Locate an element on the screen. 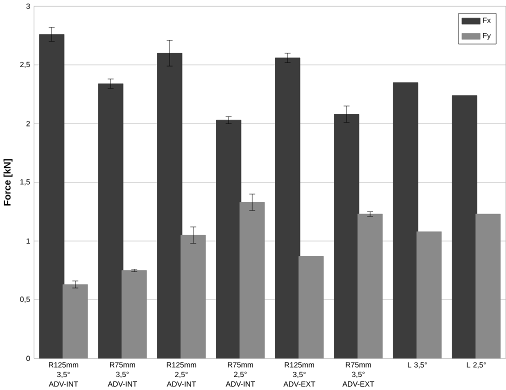  y-axis-title: Force [kN] is located at coordinates (8, 182).